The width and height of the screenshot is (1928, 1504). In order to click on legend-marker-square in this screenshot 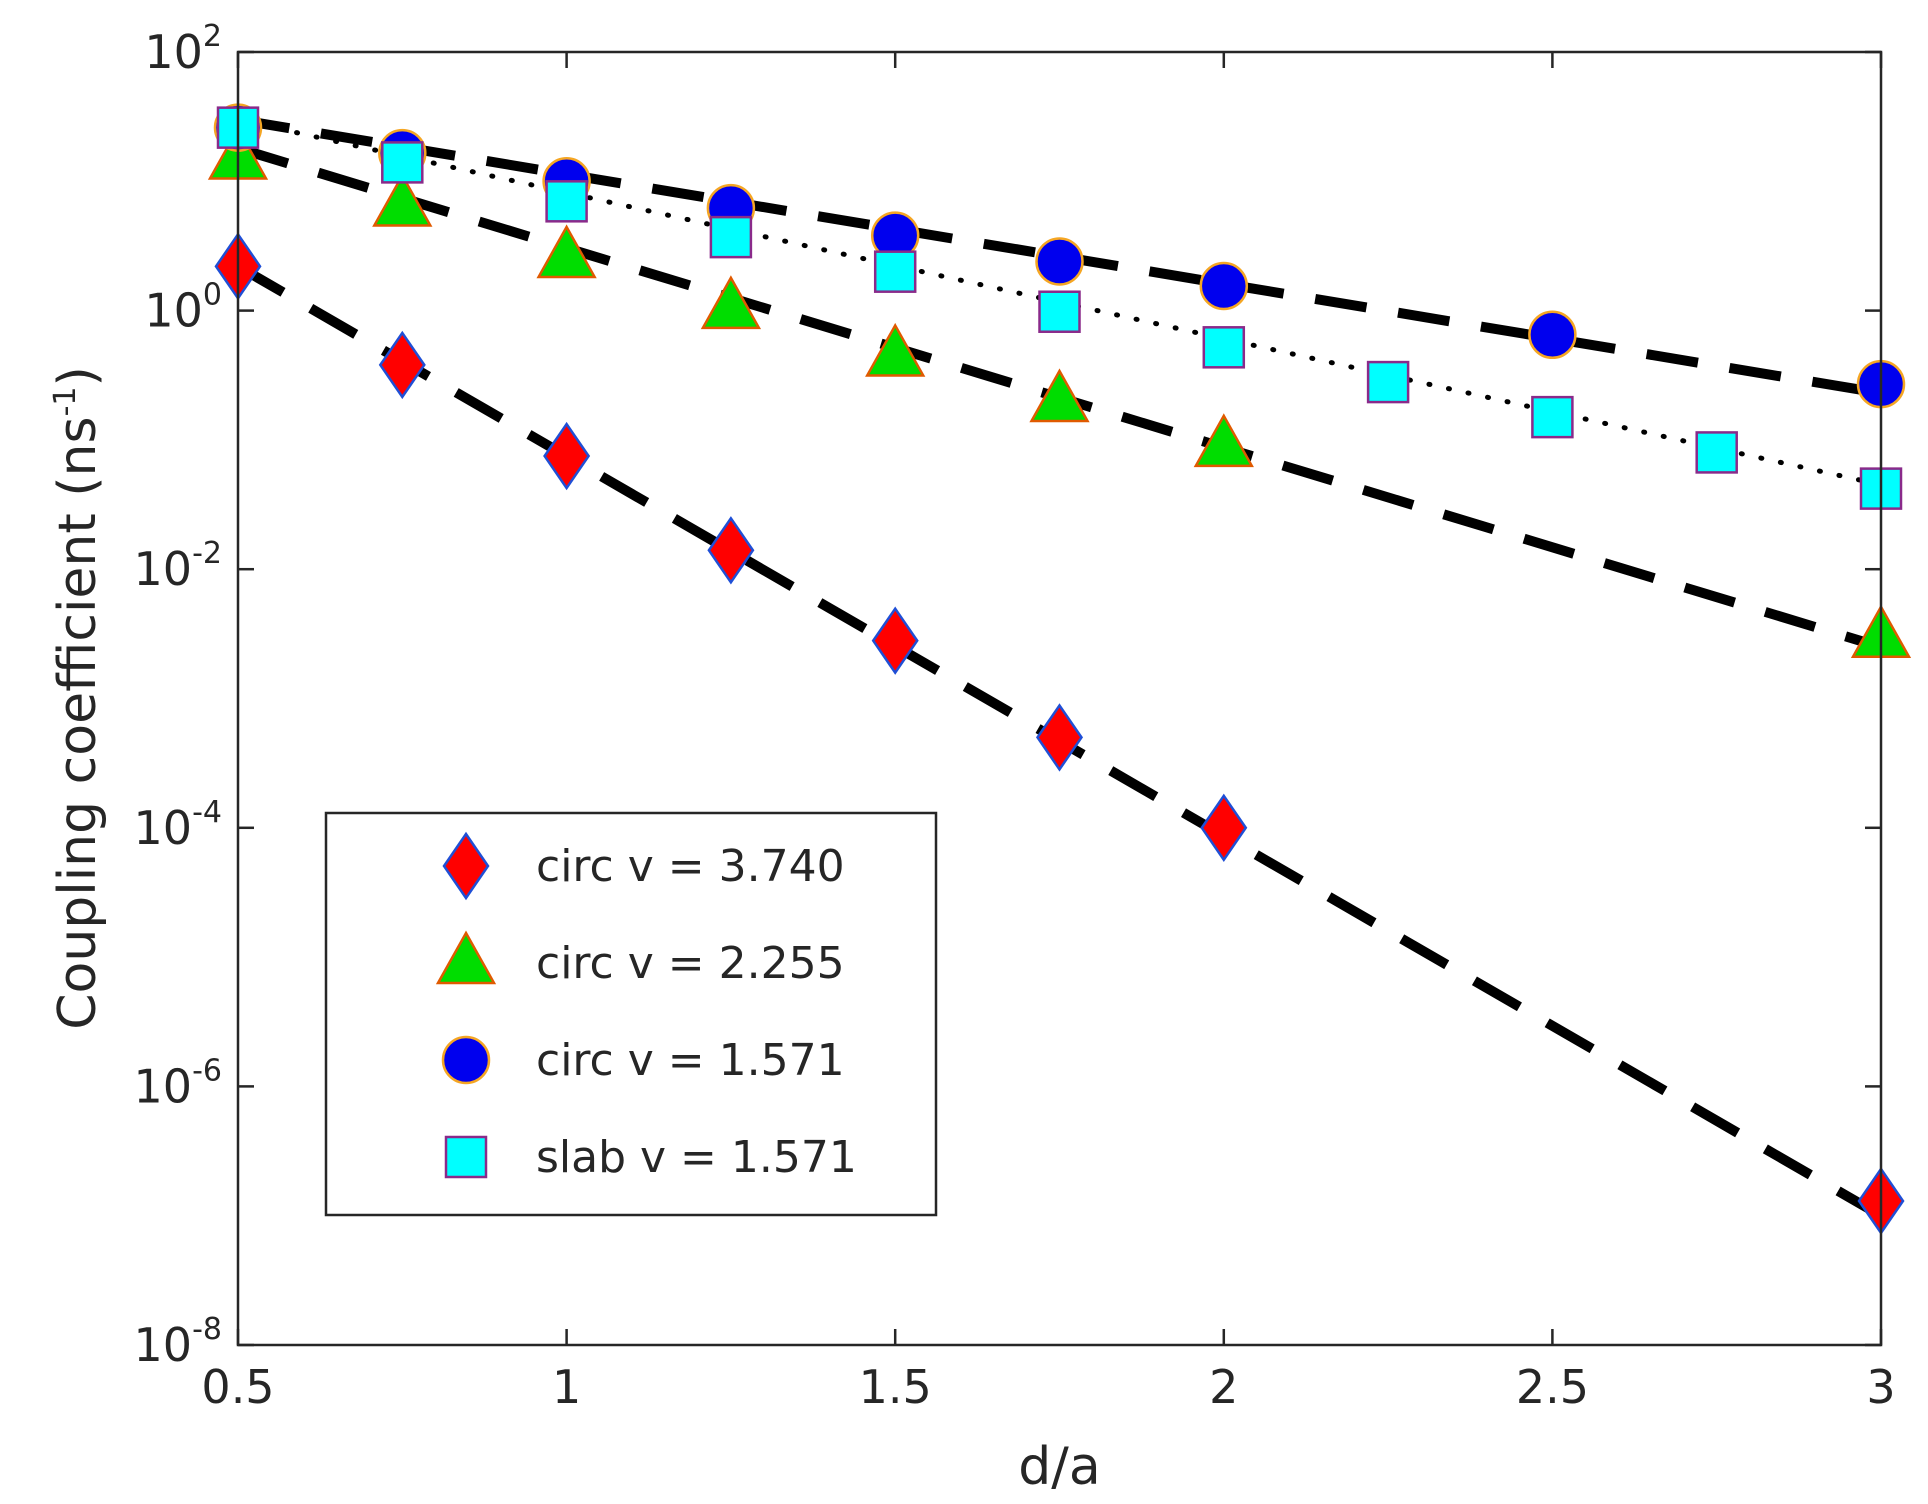, I will do `click(466, 1157)`.